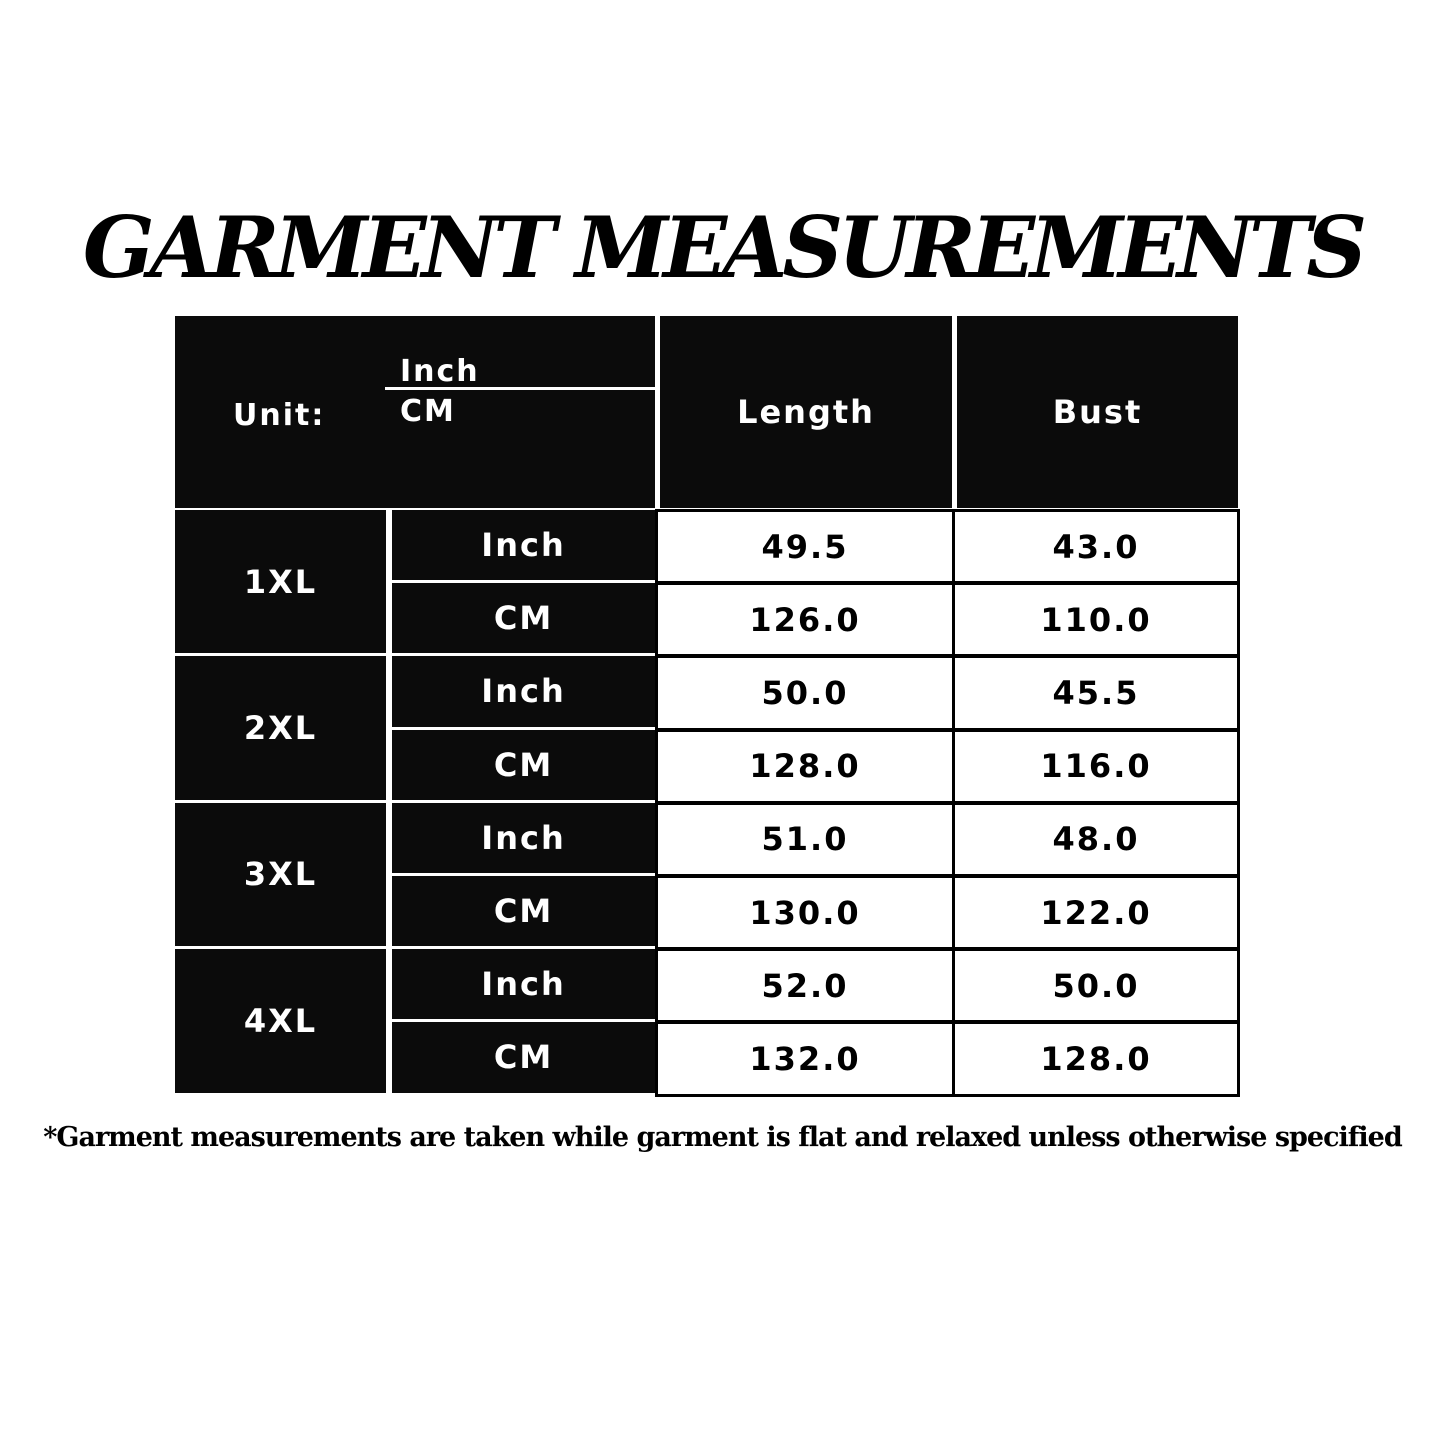  Describe the element at coordinates (1096, 620) in the screenshot. I see `bust-value: 110.0` at that location.